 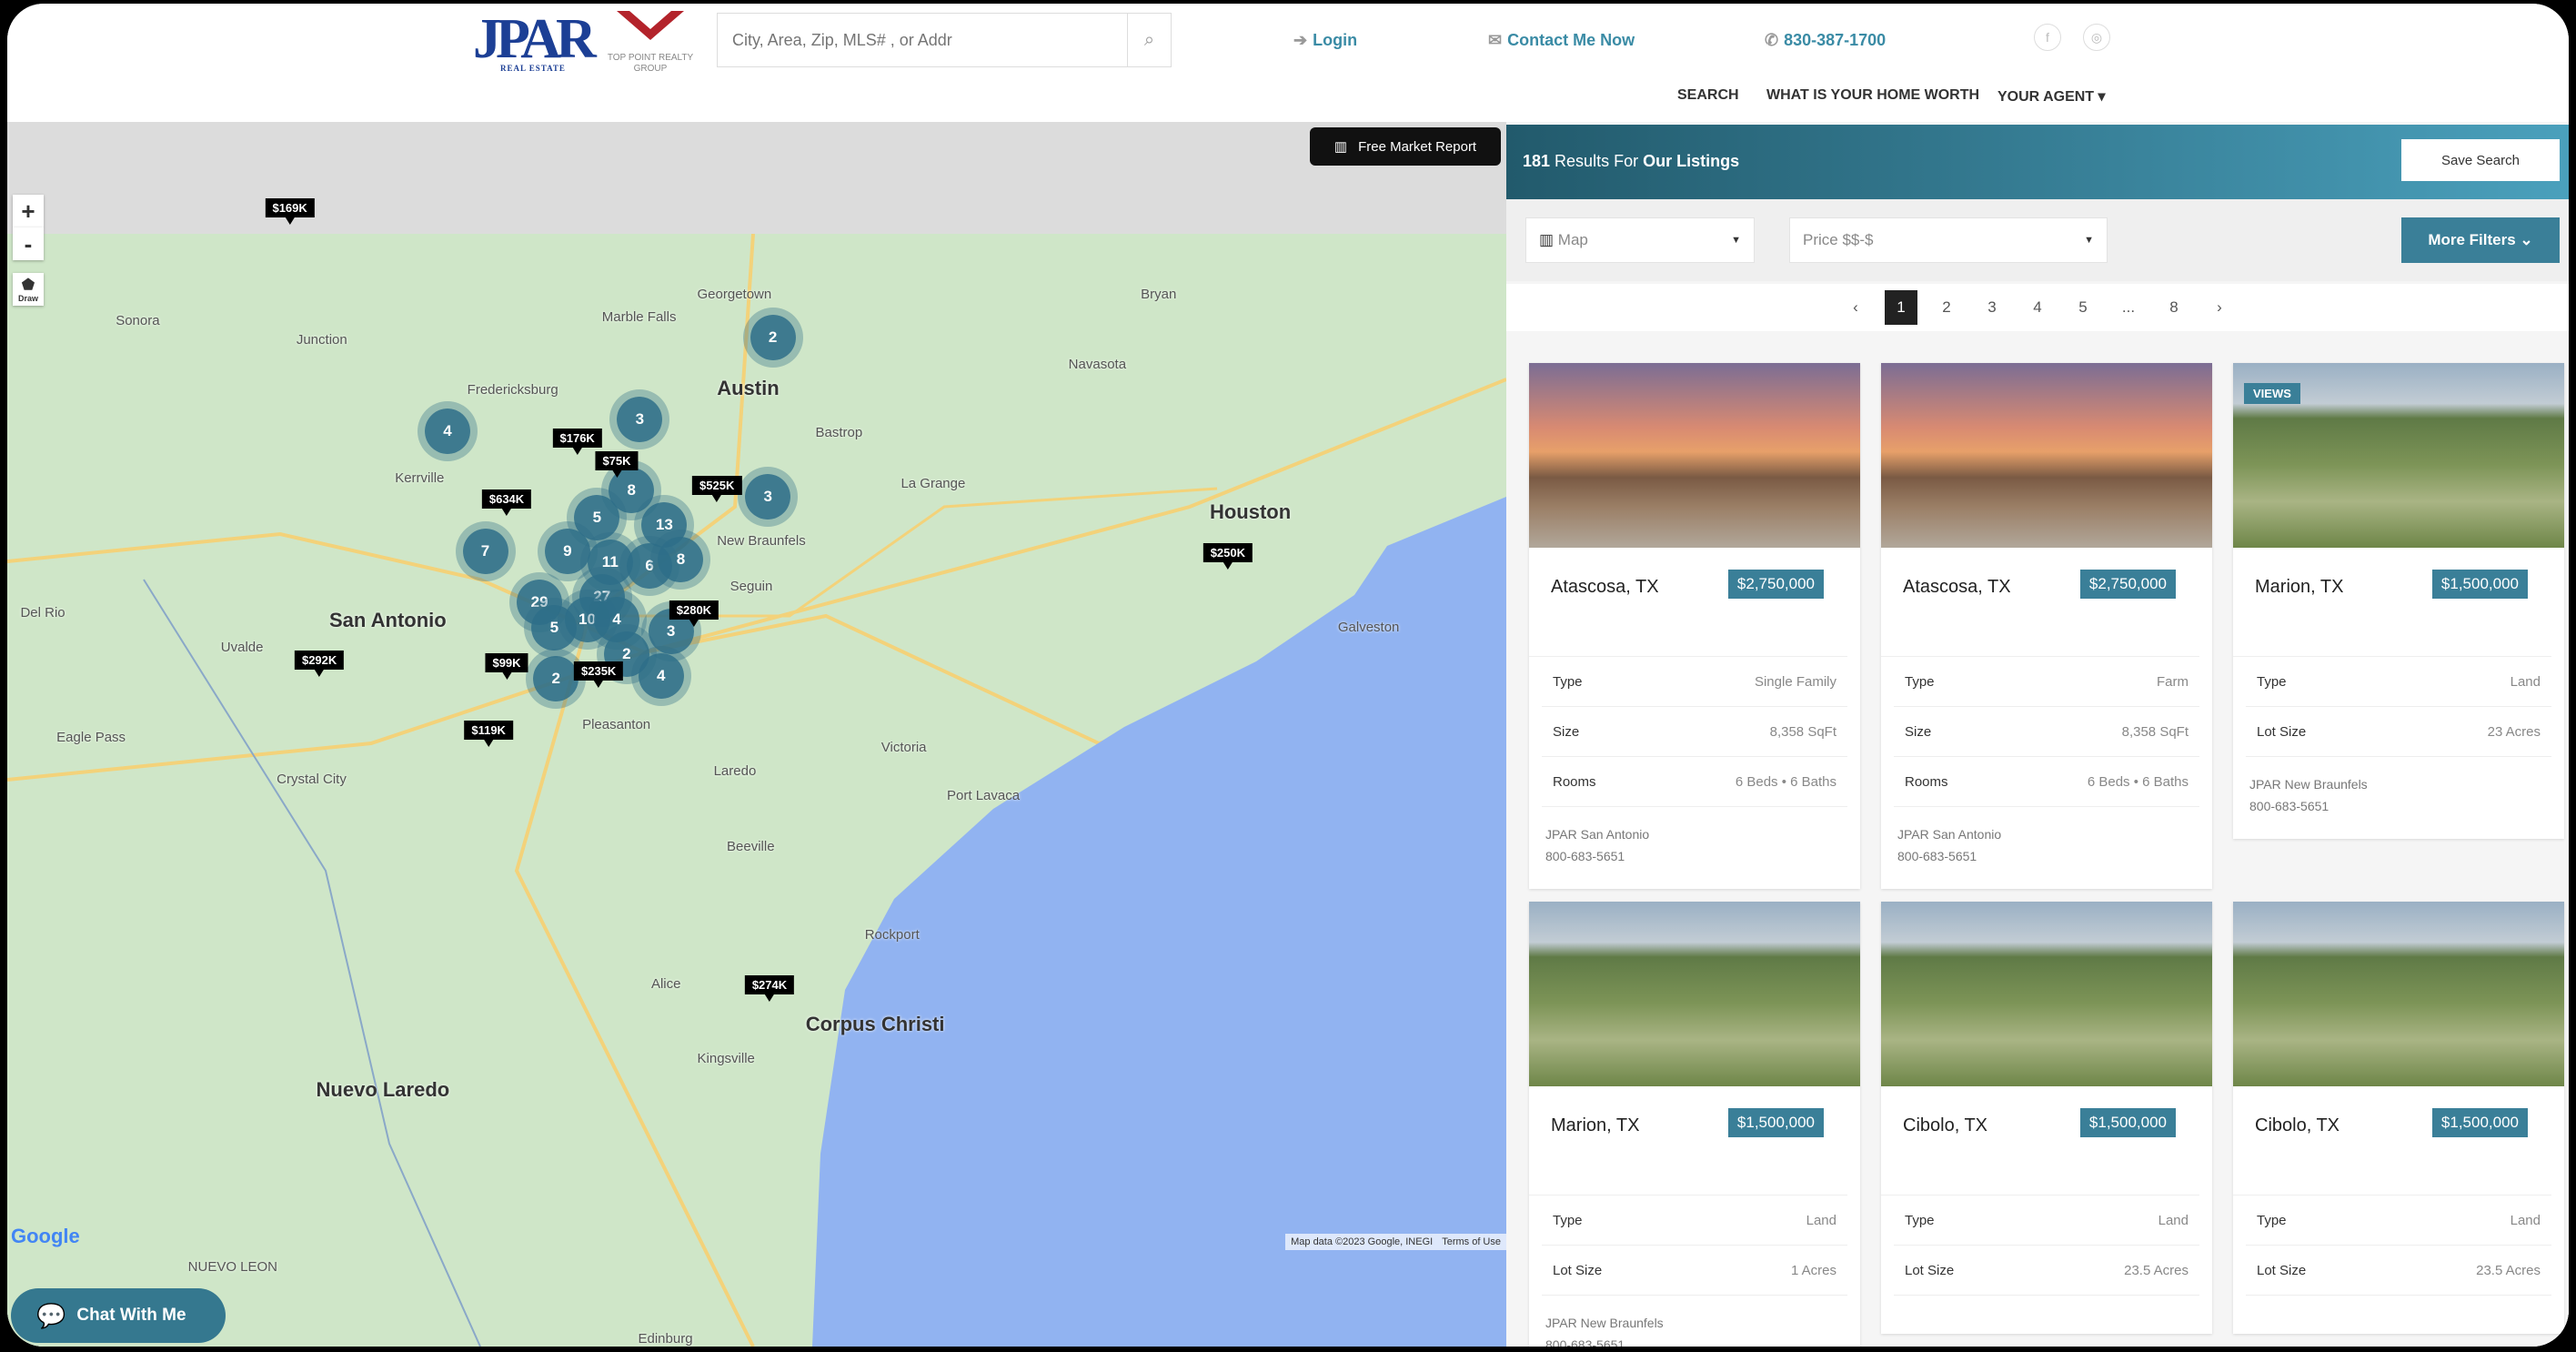 I want to click on chevron-down-icon: ⌄, so click(x=2526, y=239).